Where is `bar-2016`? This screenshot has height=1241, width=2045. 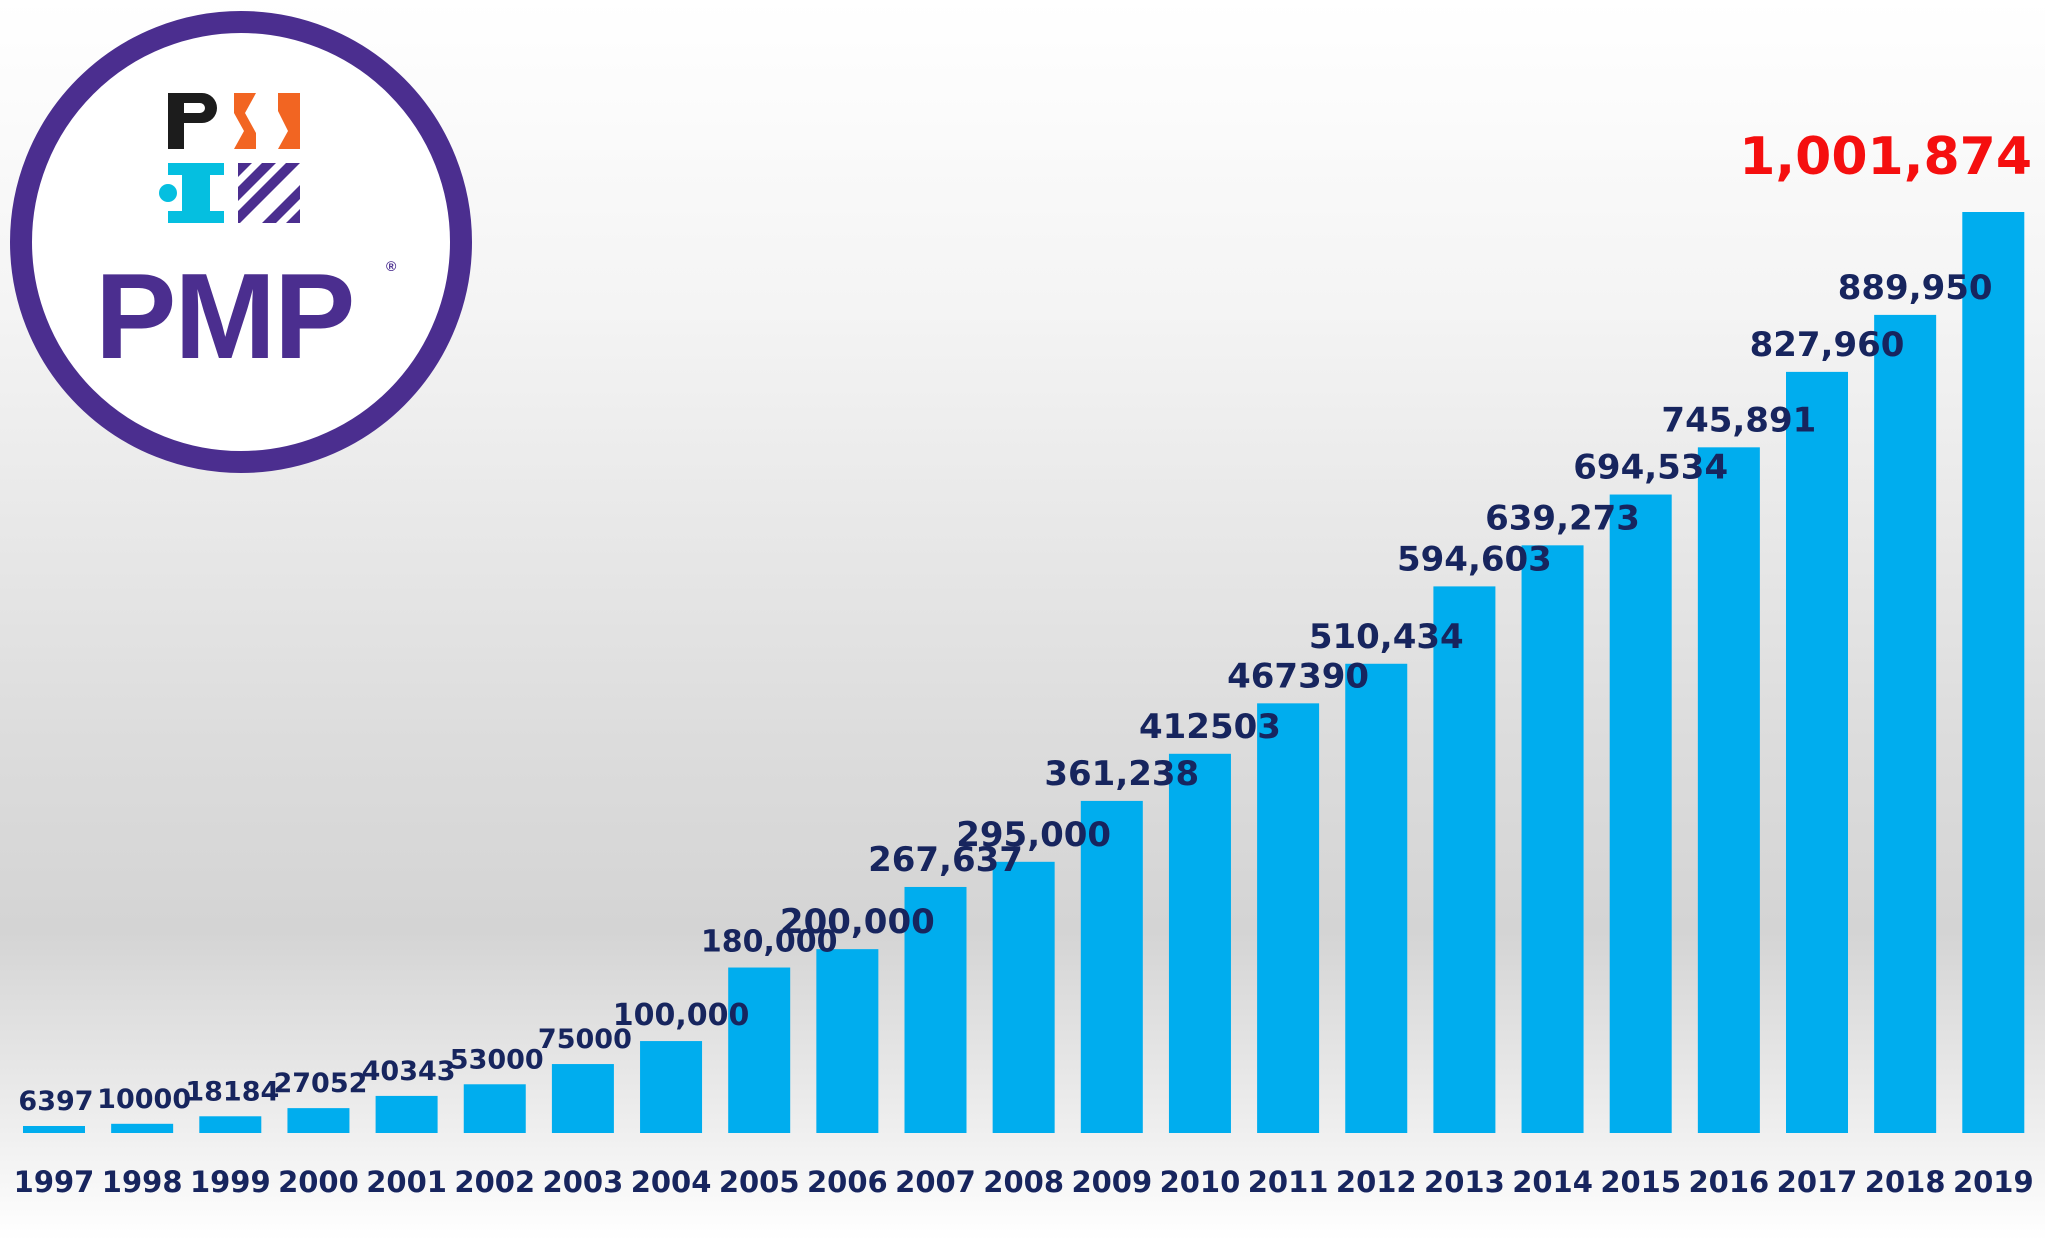
bar-2016 is located at coordinates (1728, 790).